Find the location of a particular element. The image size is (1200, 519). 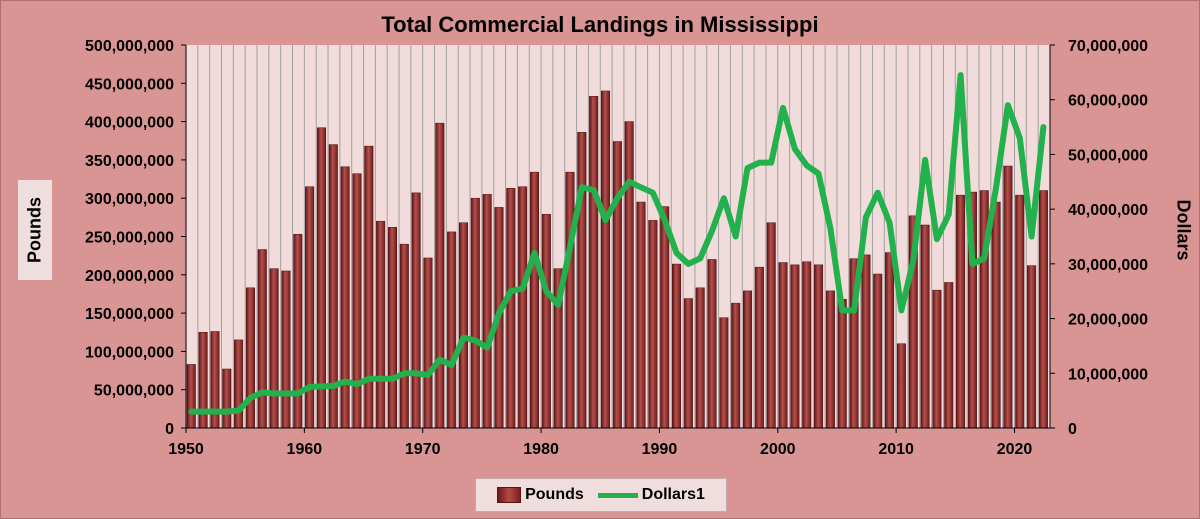

y-right-tick-label: 50,000,000 is located at coordinates (1108, 155).